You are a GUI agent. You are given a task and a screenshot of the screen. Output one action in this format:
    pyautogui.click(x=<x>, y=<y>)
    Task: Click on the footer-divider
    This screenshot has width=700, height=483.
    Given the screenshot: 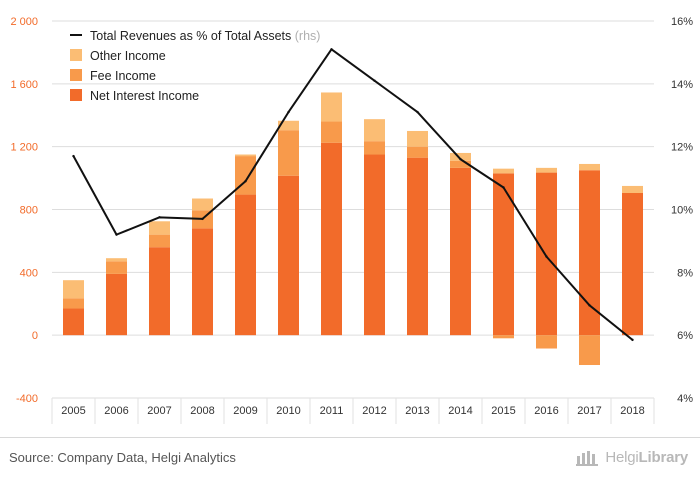 What is the action you would take?
    pyautogui.click(x=350, y=437)
    